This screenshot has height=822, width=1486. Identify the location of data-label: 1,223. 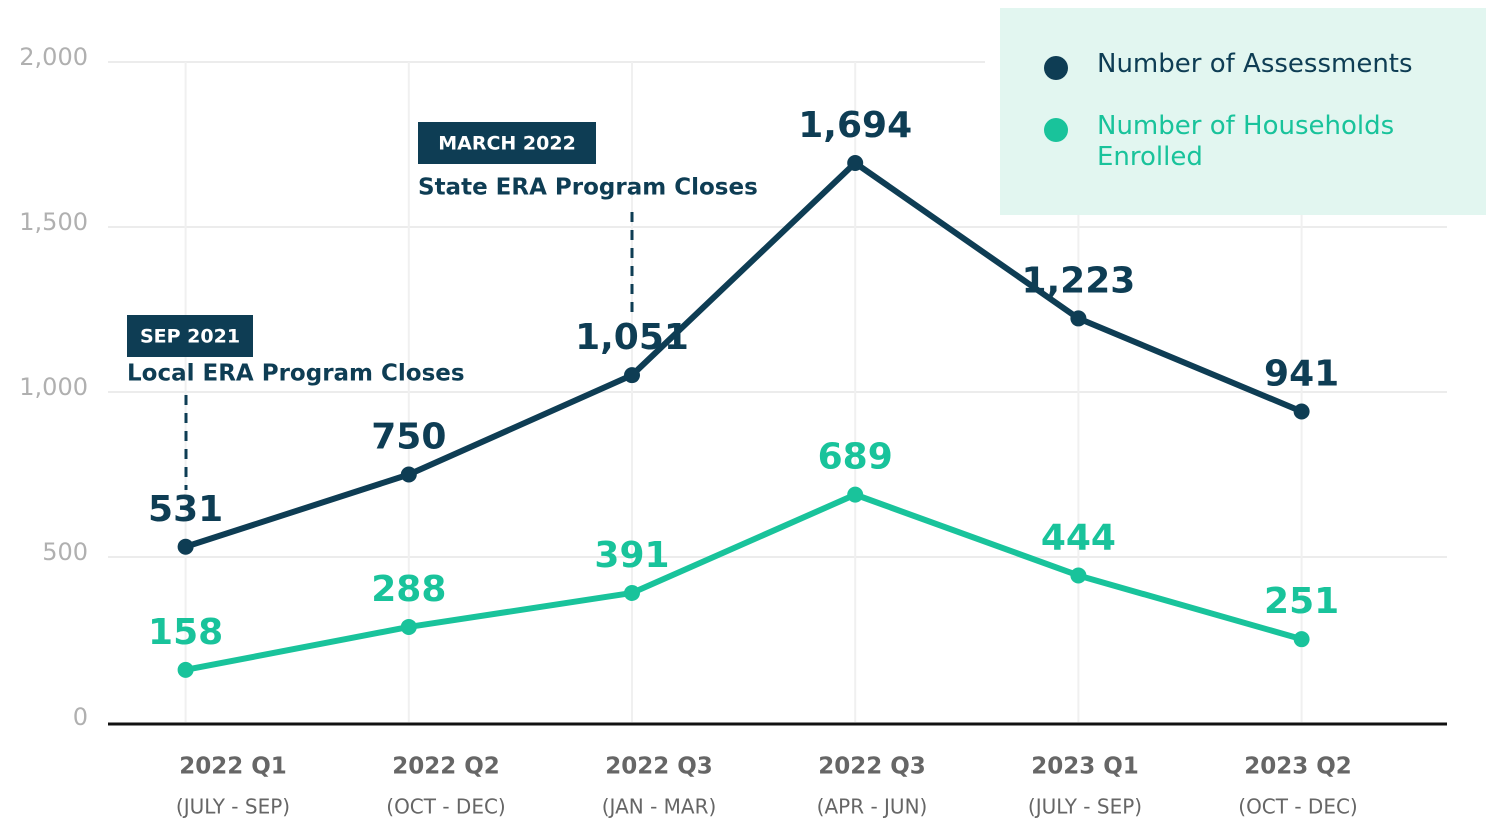
(1078, 280).